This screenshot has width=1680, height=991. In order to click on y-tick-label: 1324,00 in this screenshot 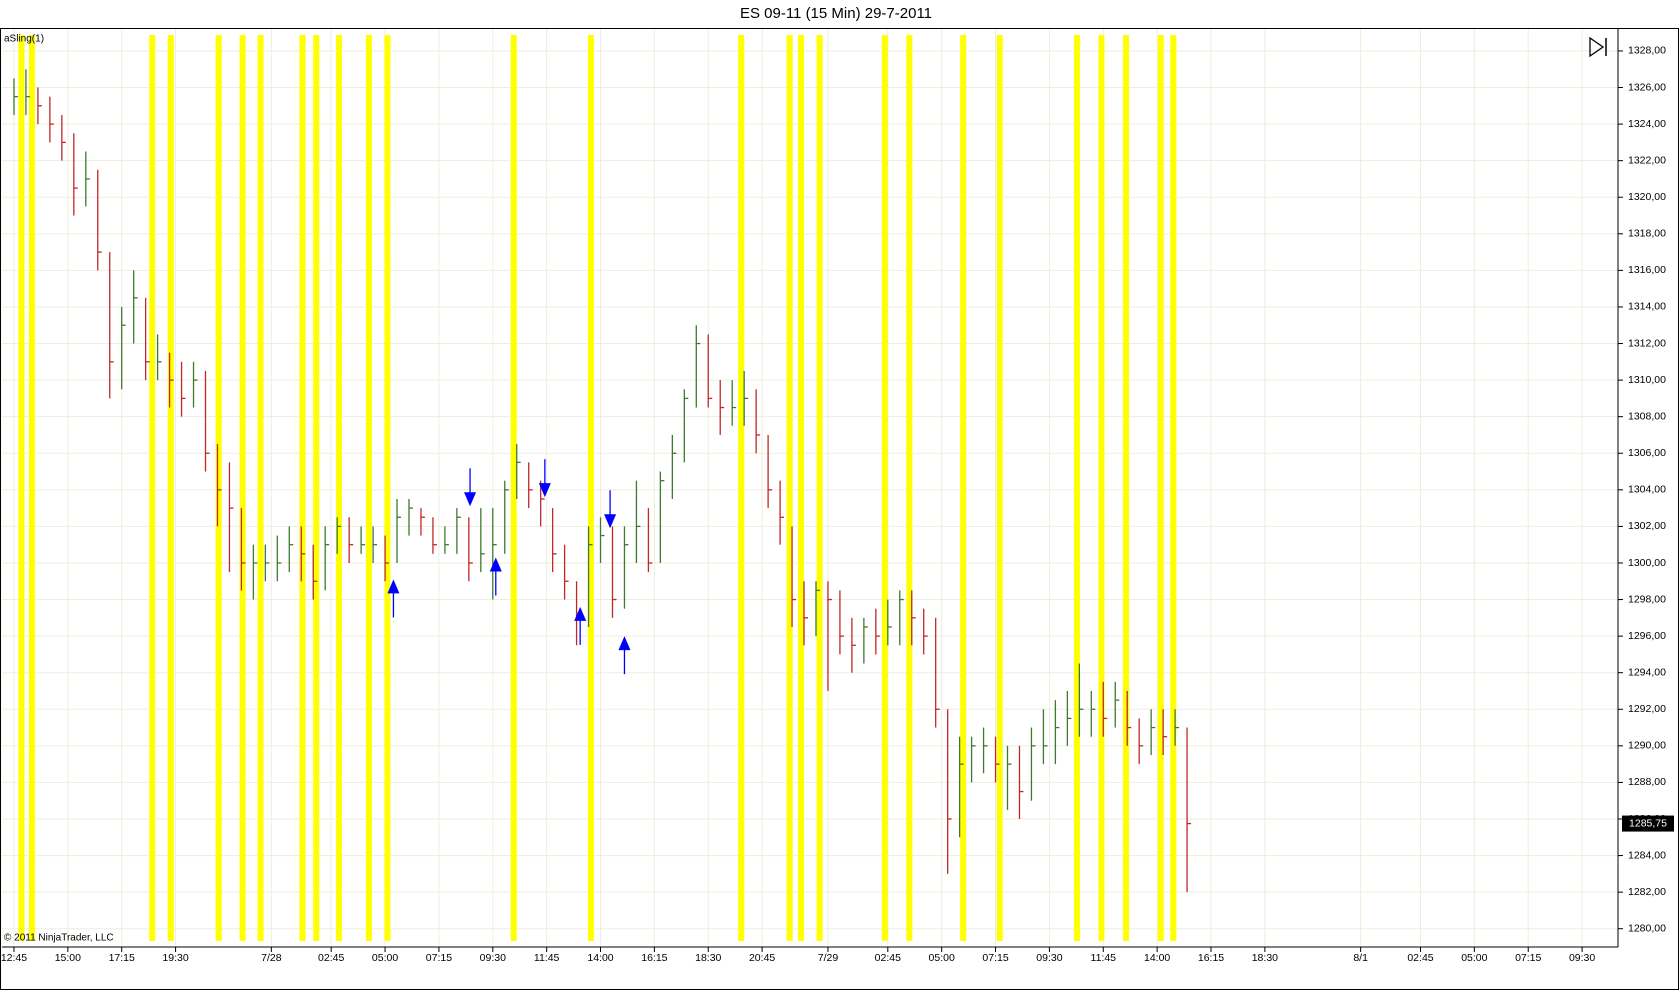, I will do `click(1647, 124)`.